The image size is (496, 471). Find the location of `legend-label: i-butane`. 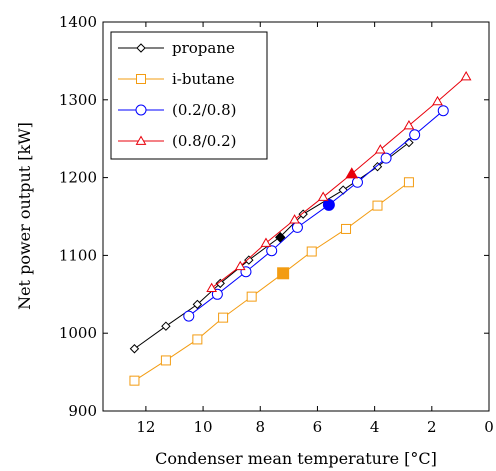

legend-label: i-butane is located at coordinates (203, 79).